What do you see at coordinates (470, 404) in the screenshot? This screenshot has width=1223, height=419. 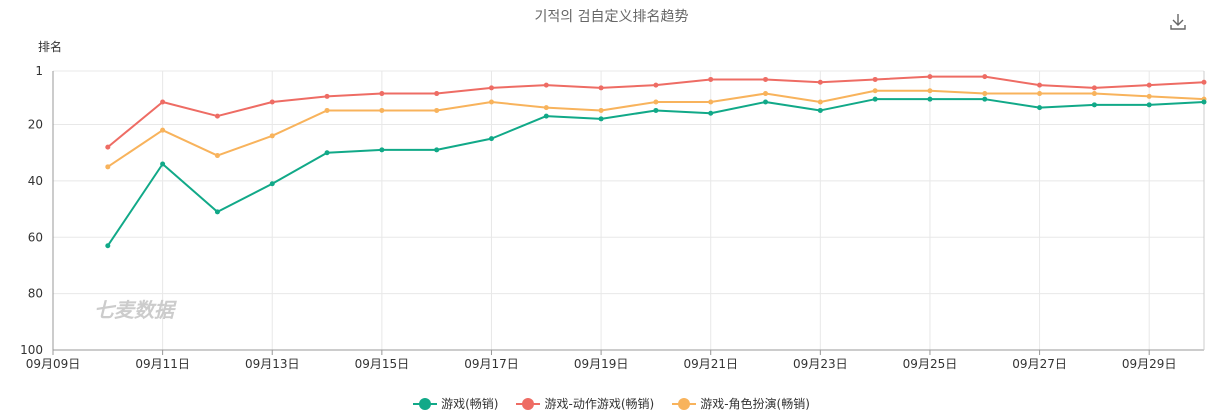 I see `legend-label: 游戏(畅销)` at bounding box center [470, 404].